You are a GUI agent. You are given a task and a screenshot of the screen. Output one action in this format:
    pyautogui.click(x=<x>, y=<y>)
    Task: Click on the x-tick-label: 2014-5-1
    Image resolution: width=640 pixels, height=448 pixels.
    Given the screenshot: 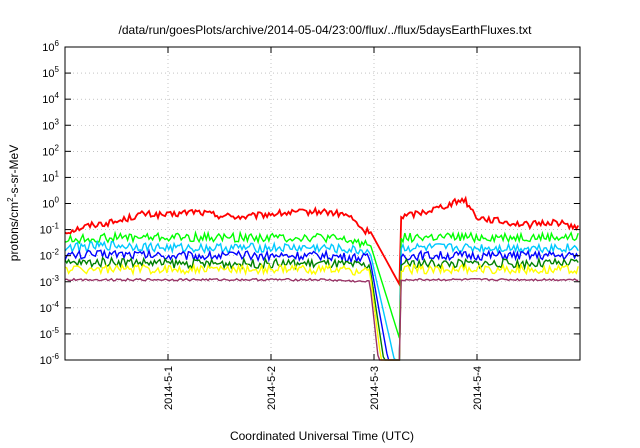 What is the action you would take?
    pyautogui.click(x=169, y=388)
    